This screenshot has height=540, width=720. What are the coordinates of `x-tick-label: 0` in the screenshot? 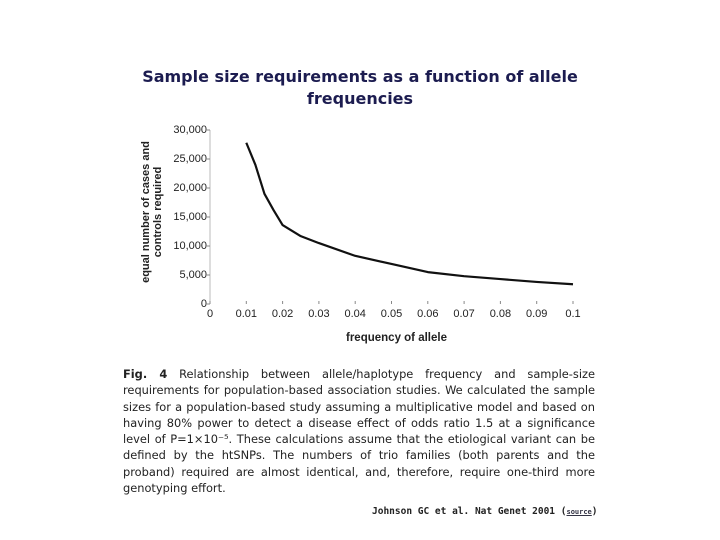 It's located at (210, 314).